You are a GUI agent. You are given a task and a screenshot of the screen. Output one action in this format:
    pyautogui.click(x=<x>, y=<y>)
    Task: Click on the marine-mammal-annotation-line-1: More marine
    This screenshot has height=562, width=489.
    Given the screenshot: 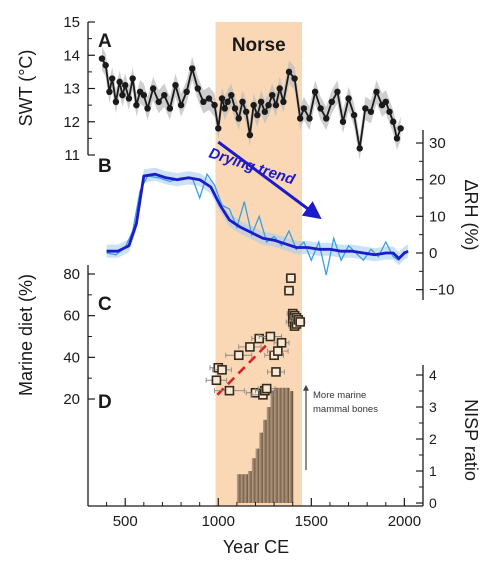 What is the action you would take?
    pyautogui.click(x=339, y=395)
    